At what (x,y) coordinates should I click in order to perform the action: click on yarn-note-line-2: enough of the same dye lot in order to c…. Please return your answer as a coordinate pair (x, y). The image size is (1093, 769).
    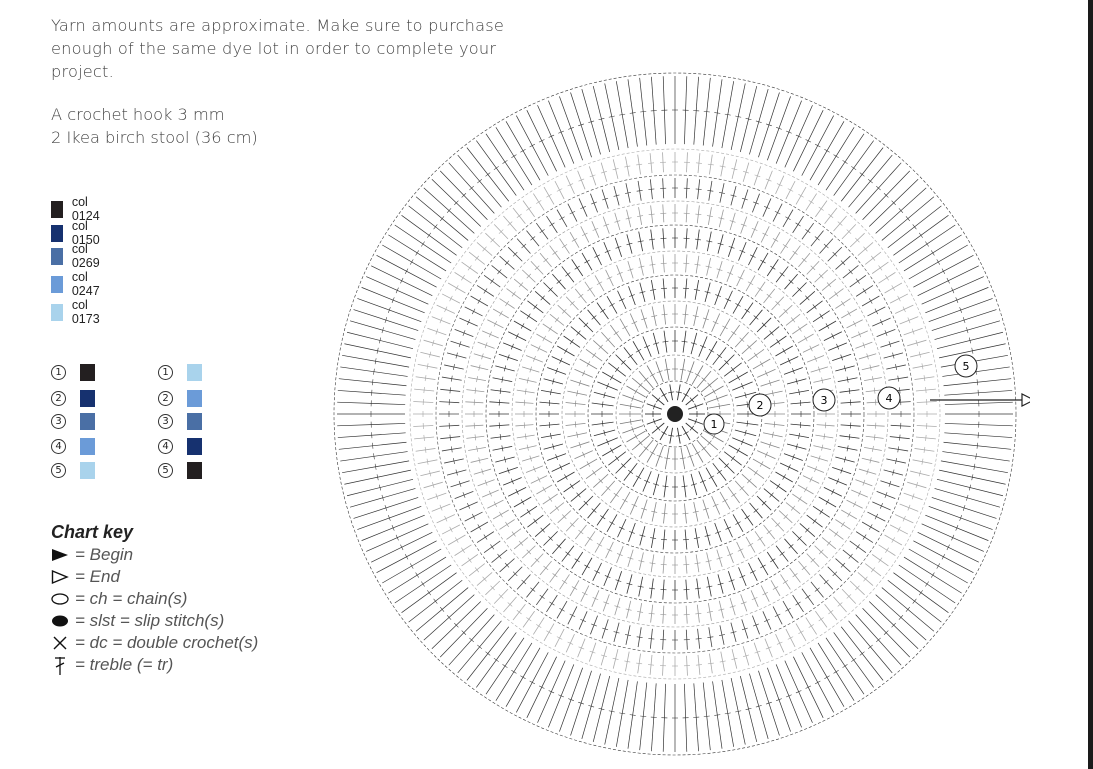
    Looking at the image, I should click on (274, 48).